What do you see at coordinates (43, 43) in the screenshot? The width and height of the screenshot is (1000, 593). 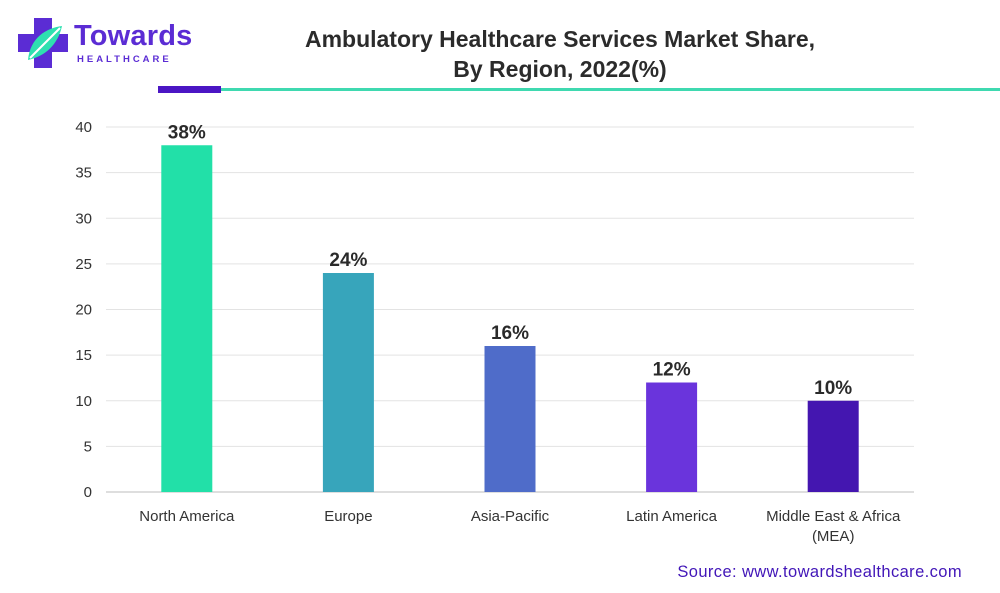 I see `medical-cross-leaf-icon` at bounding box center [43, 43].